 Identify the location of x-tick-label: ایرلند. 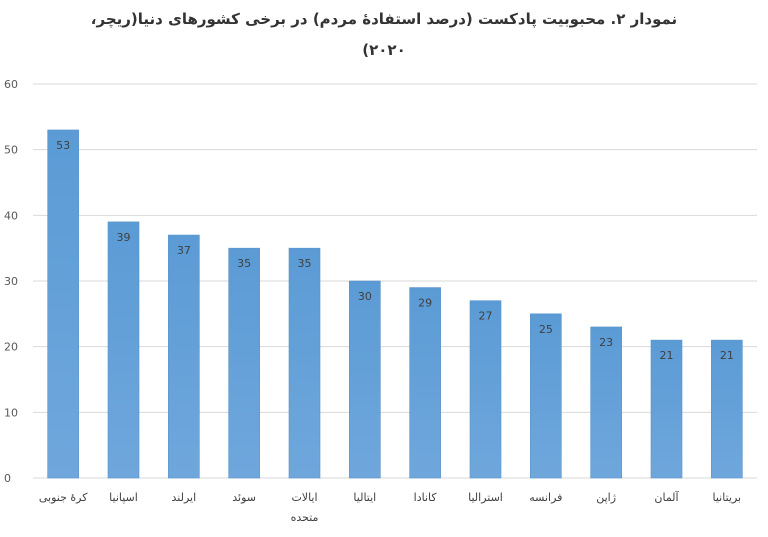
(184, 497).